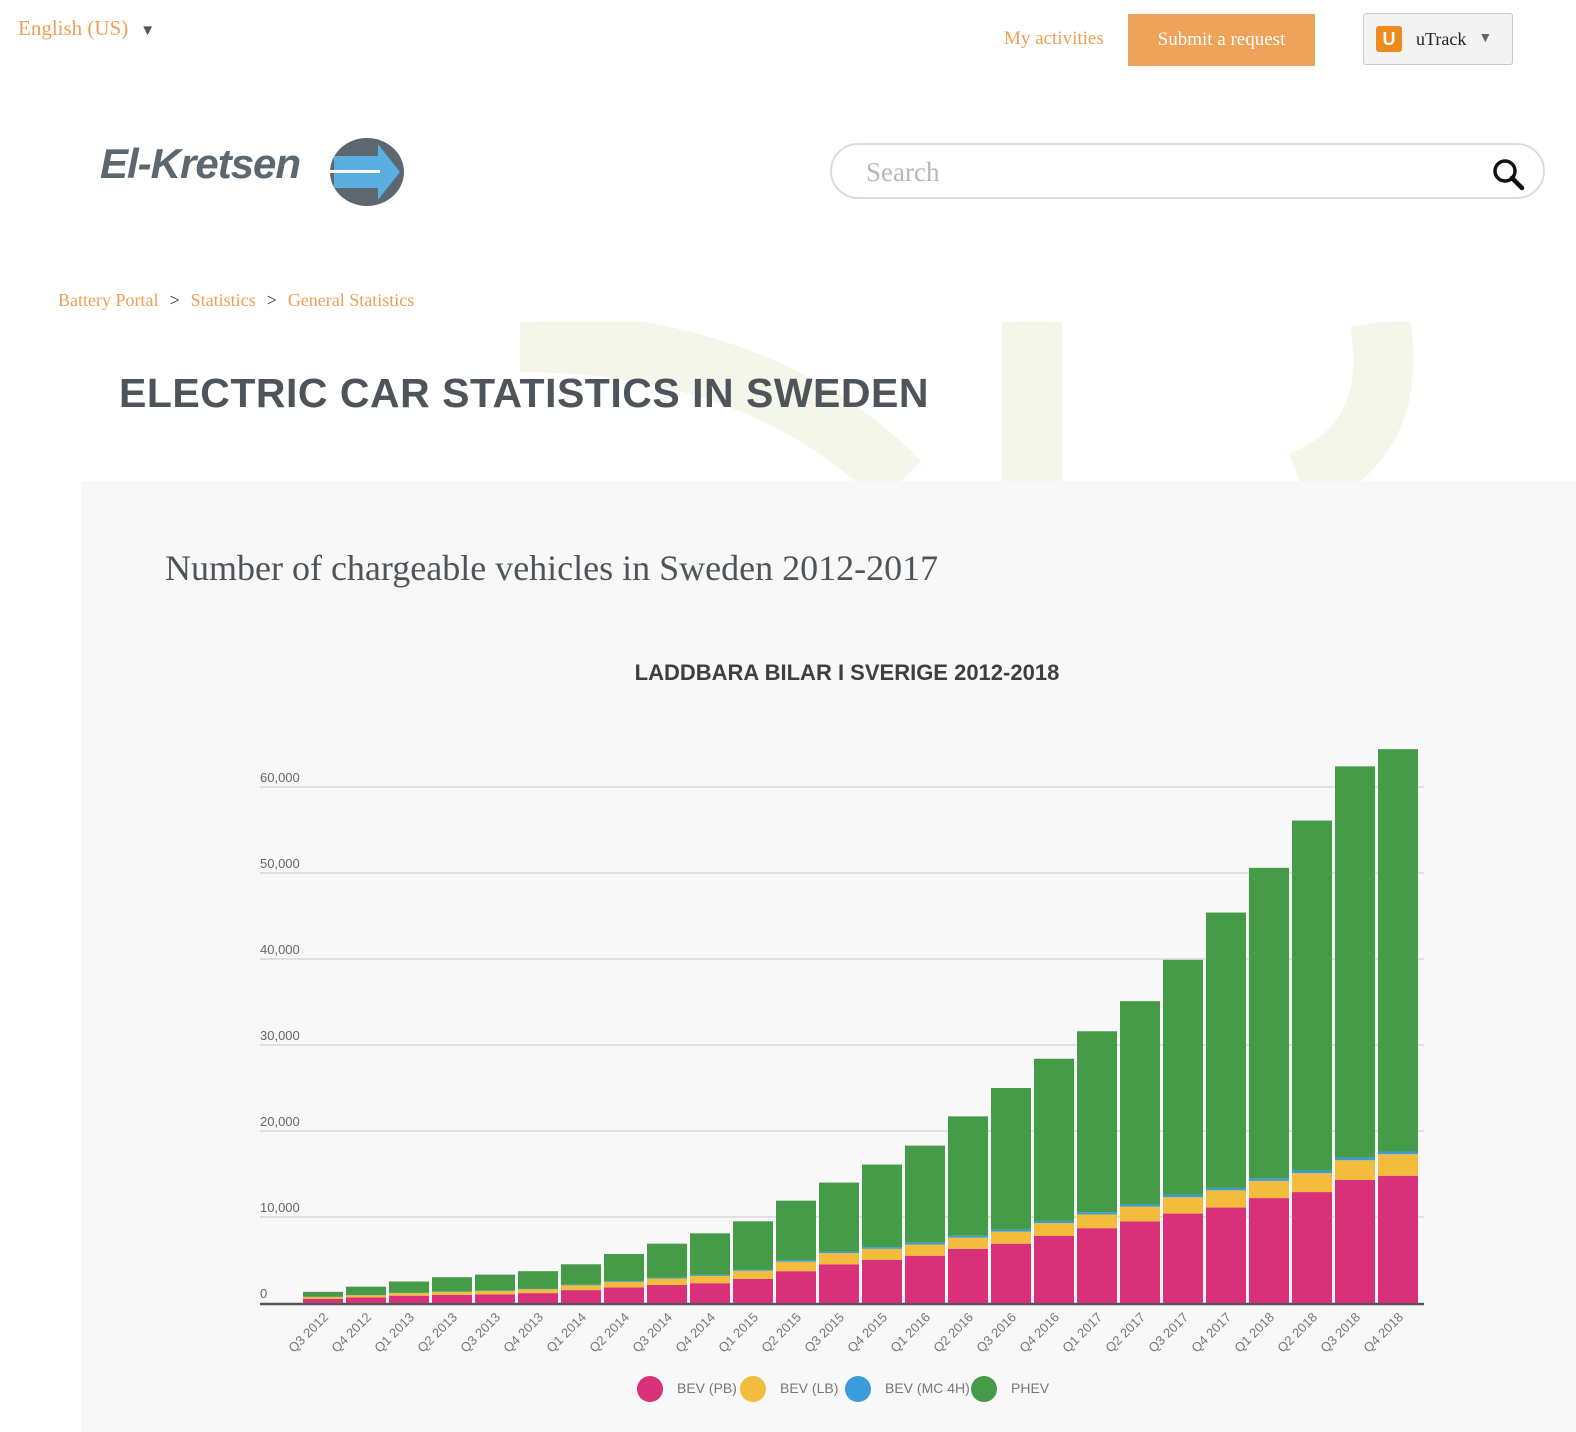 This screenshot has height=1432, width=1576. I want to click on utrack-menu: U uTrack ▼, so click(1438, 39).